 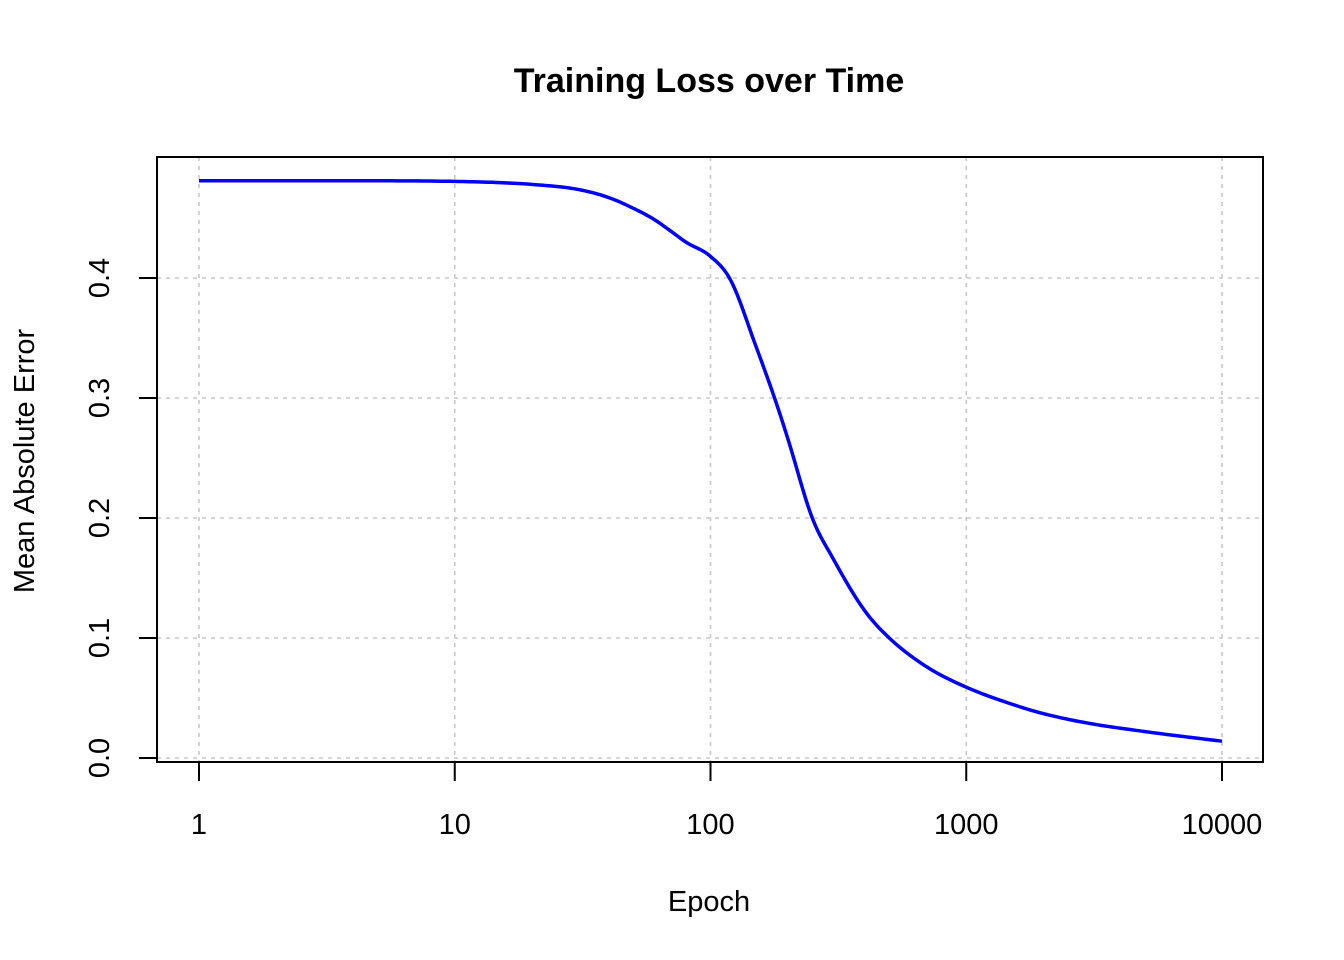 I want to click on y-tick-label: 0.0, so click(x=100, y=758).